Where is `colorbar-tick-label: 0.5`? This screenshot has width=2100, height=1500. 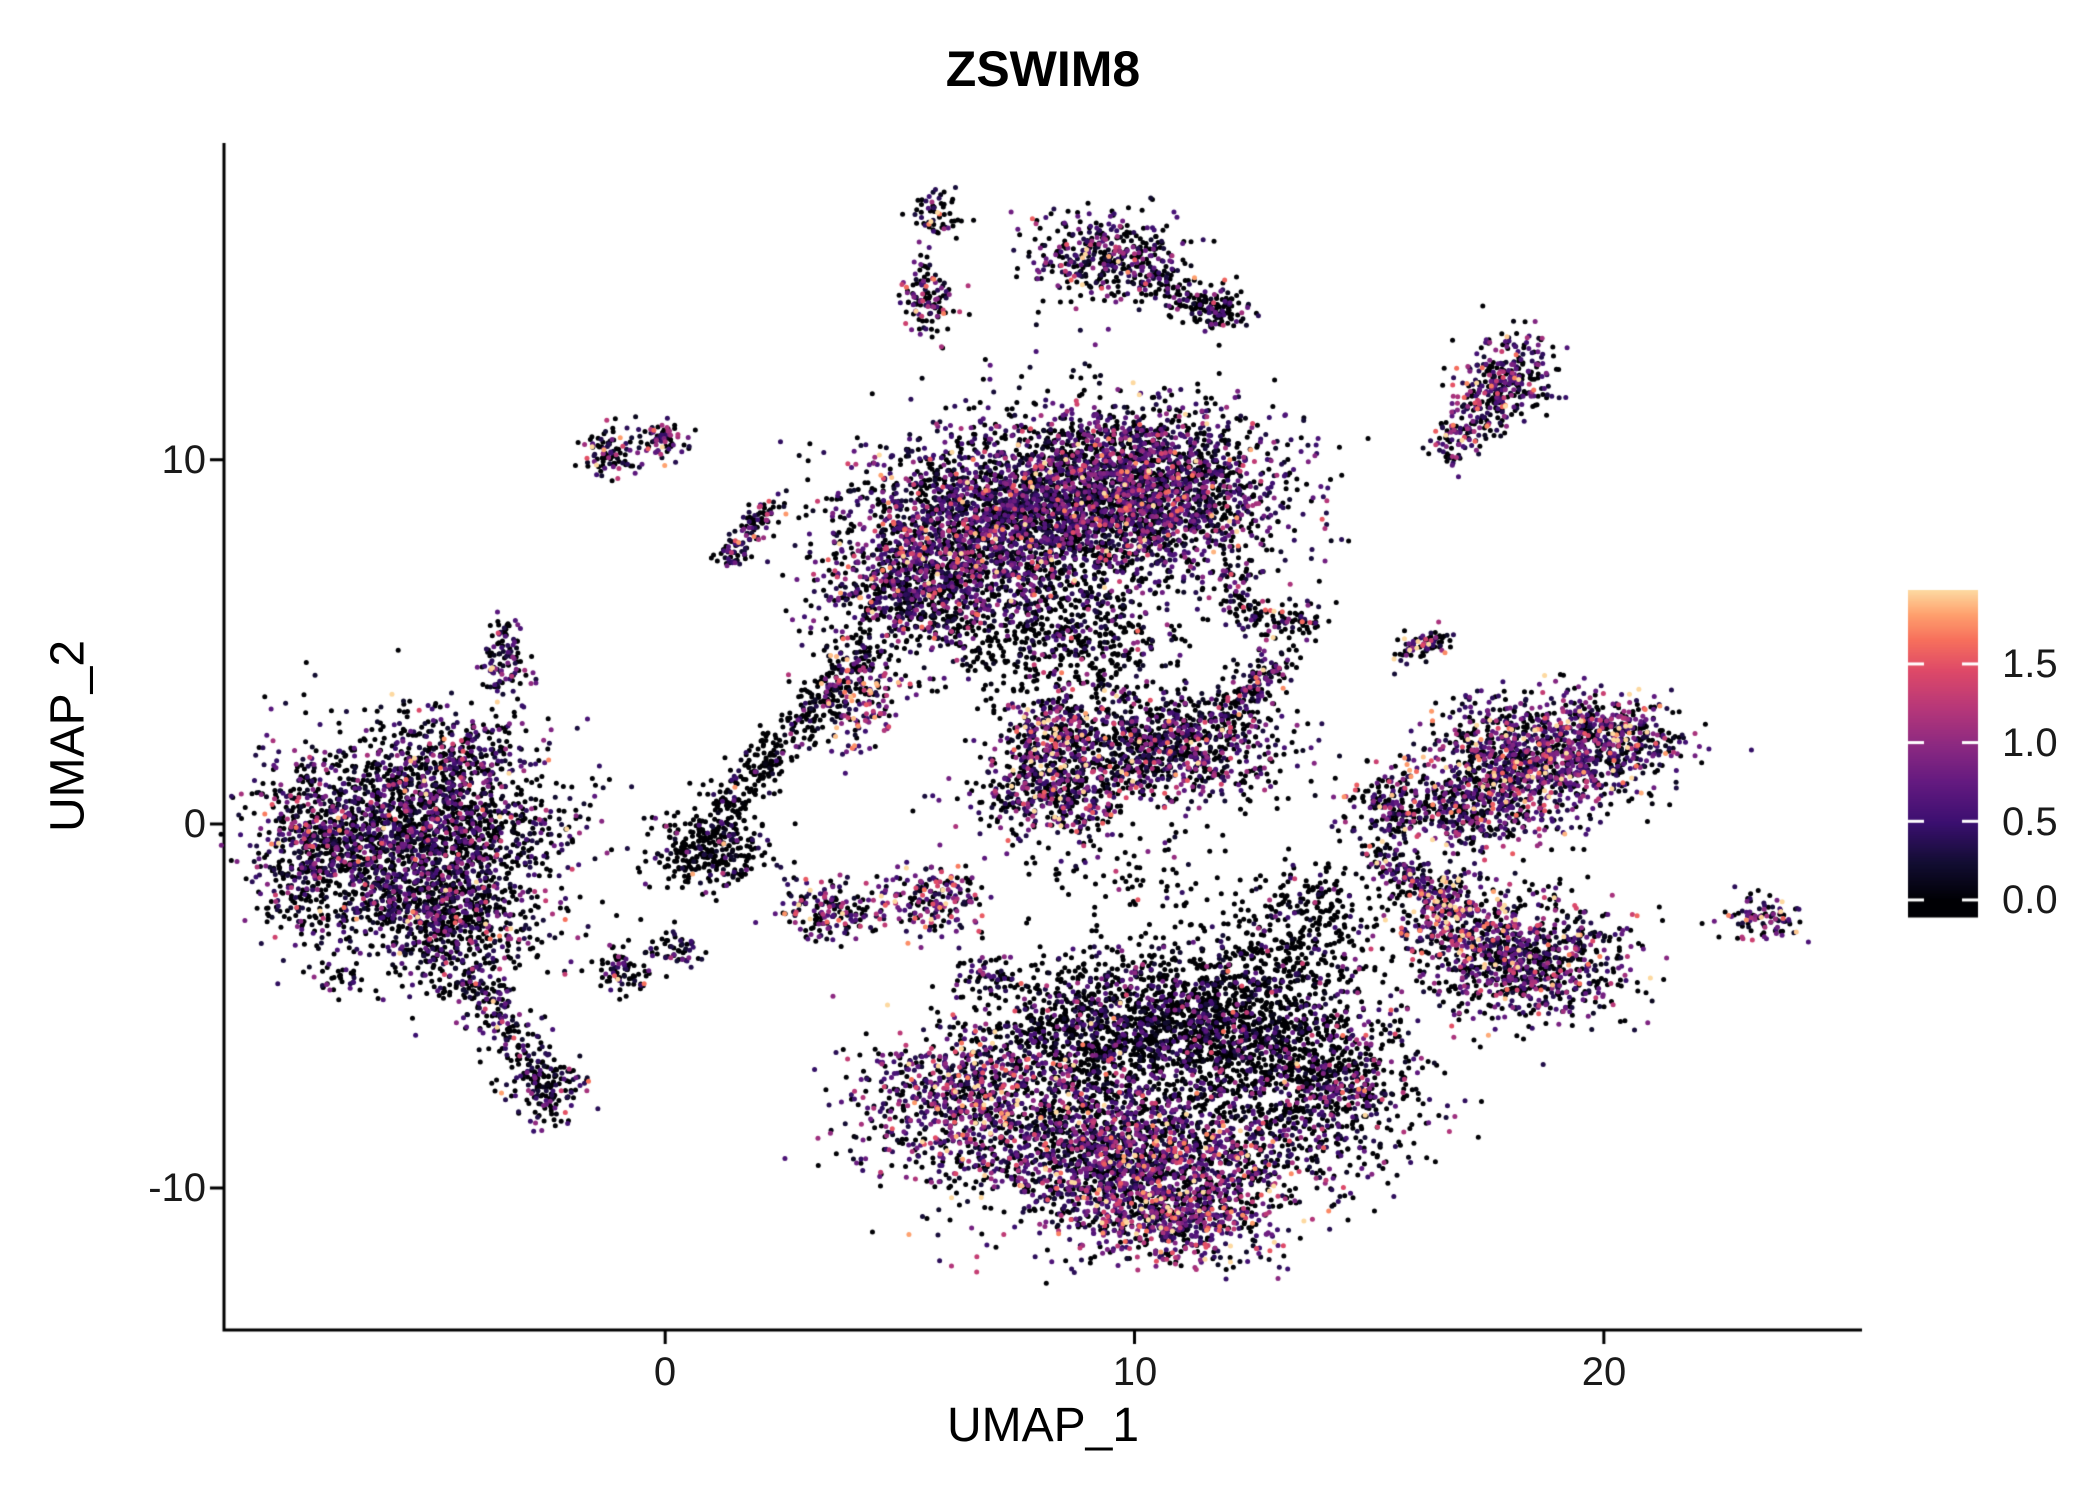
colorbar-tick-label: 0.5 is located at coordinates (2030, 822).